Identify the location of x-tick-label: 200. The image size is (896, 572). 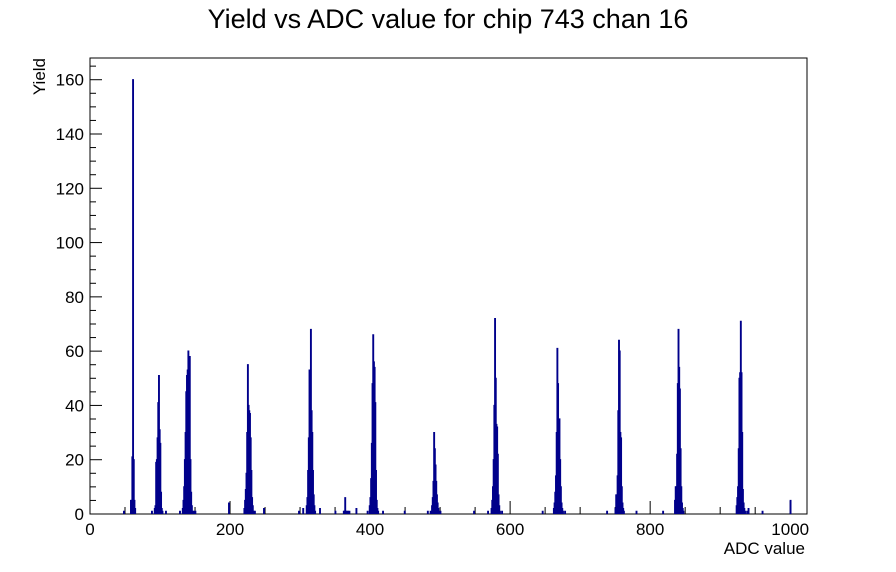
(230, 529).